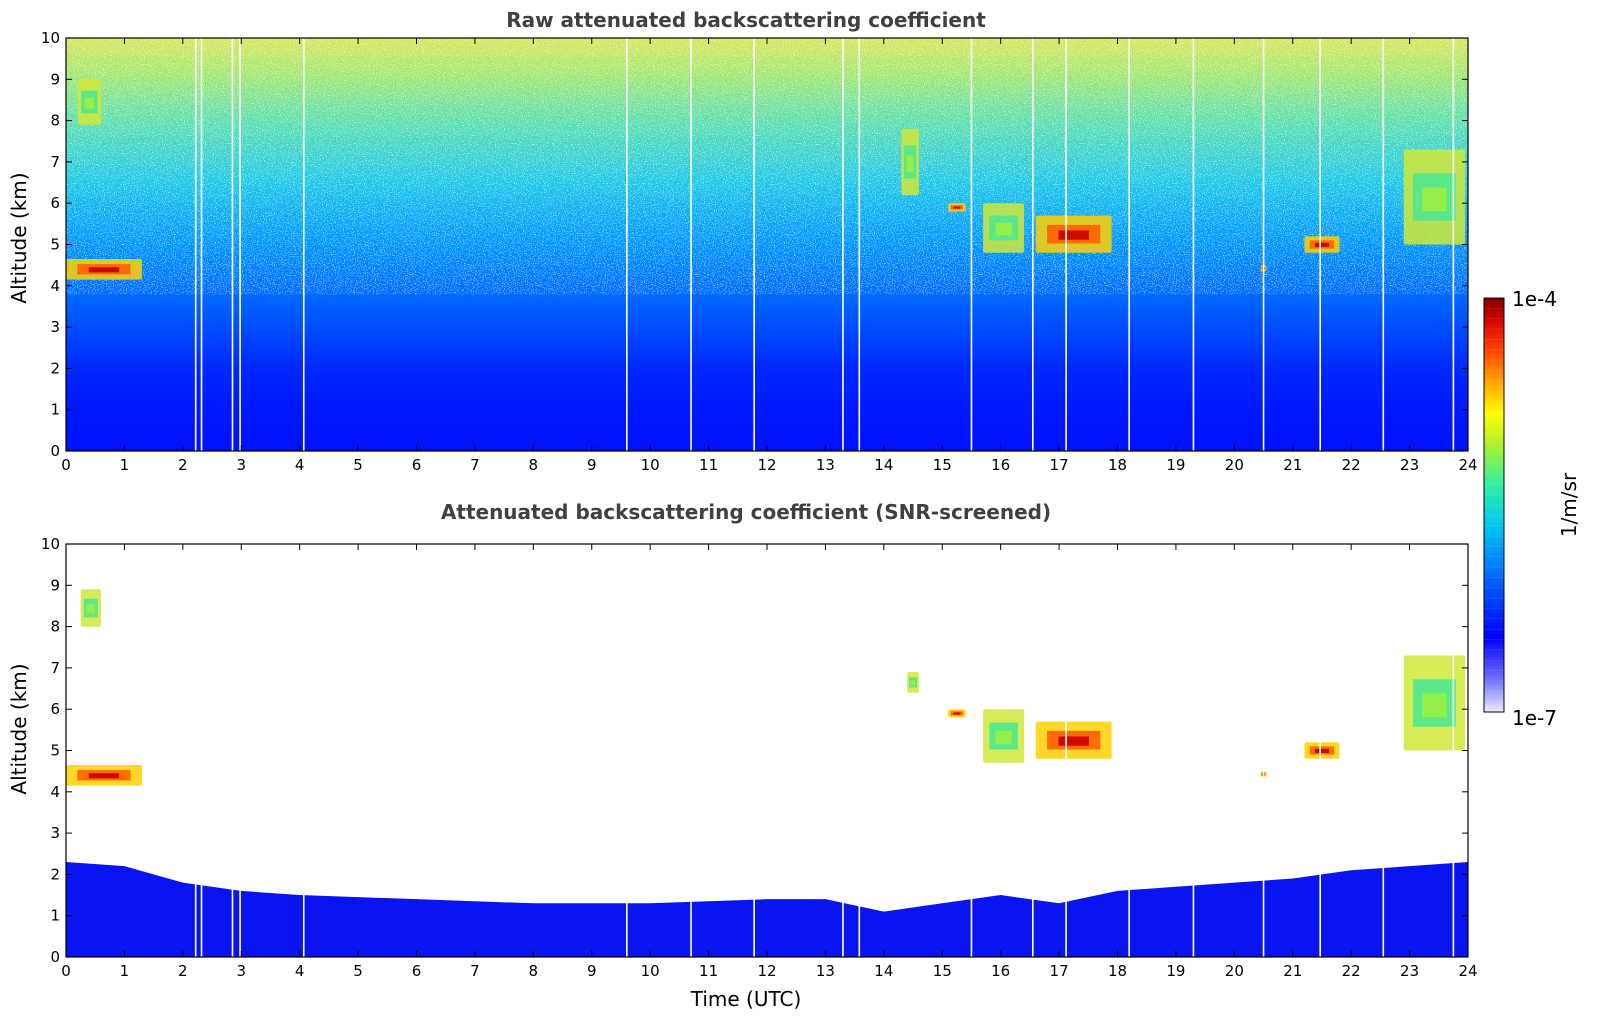  What do you see at coordinates (358, 465) in the screenshot?
I see `x-tick-label: 5` at bounding box center [358, 465].